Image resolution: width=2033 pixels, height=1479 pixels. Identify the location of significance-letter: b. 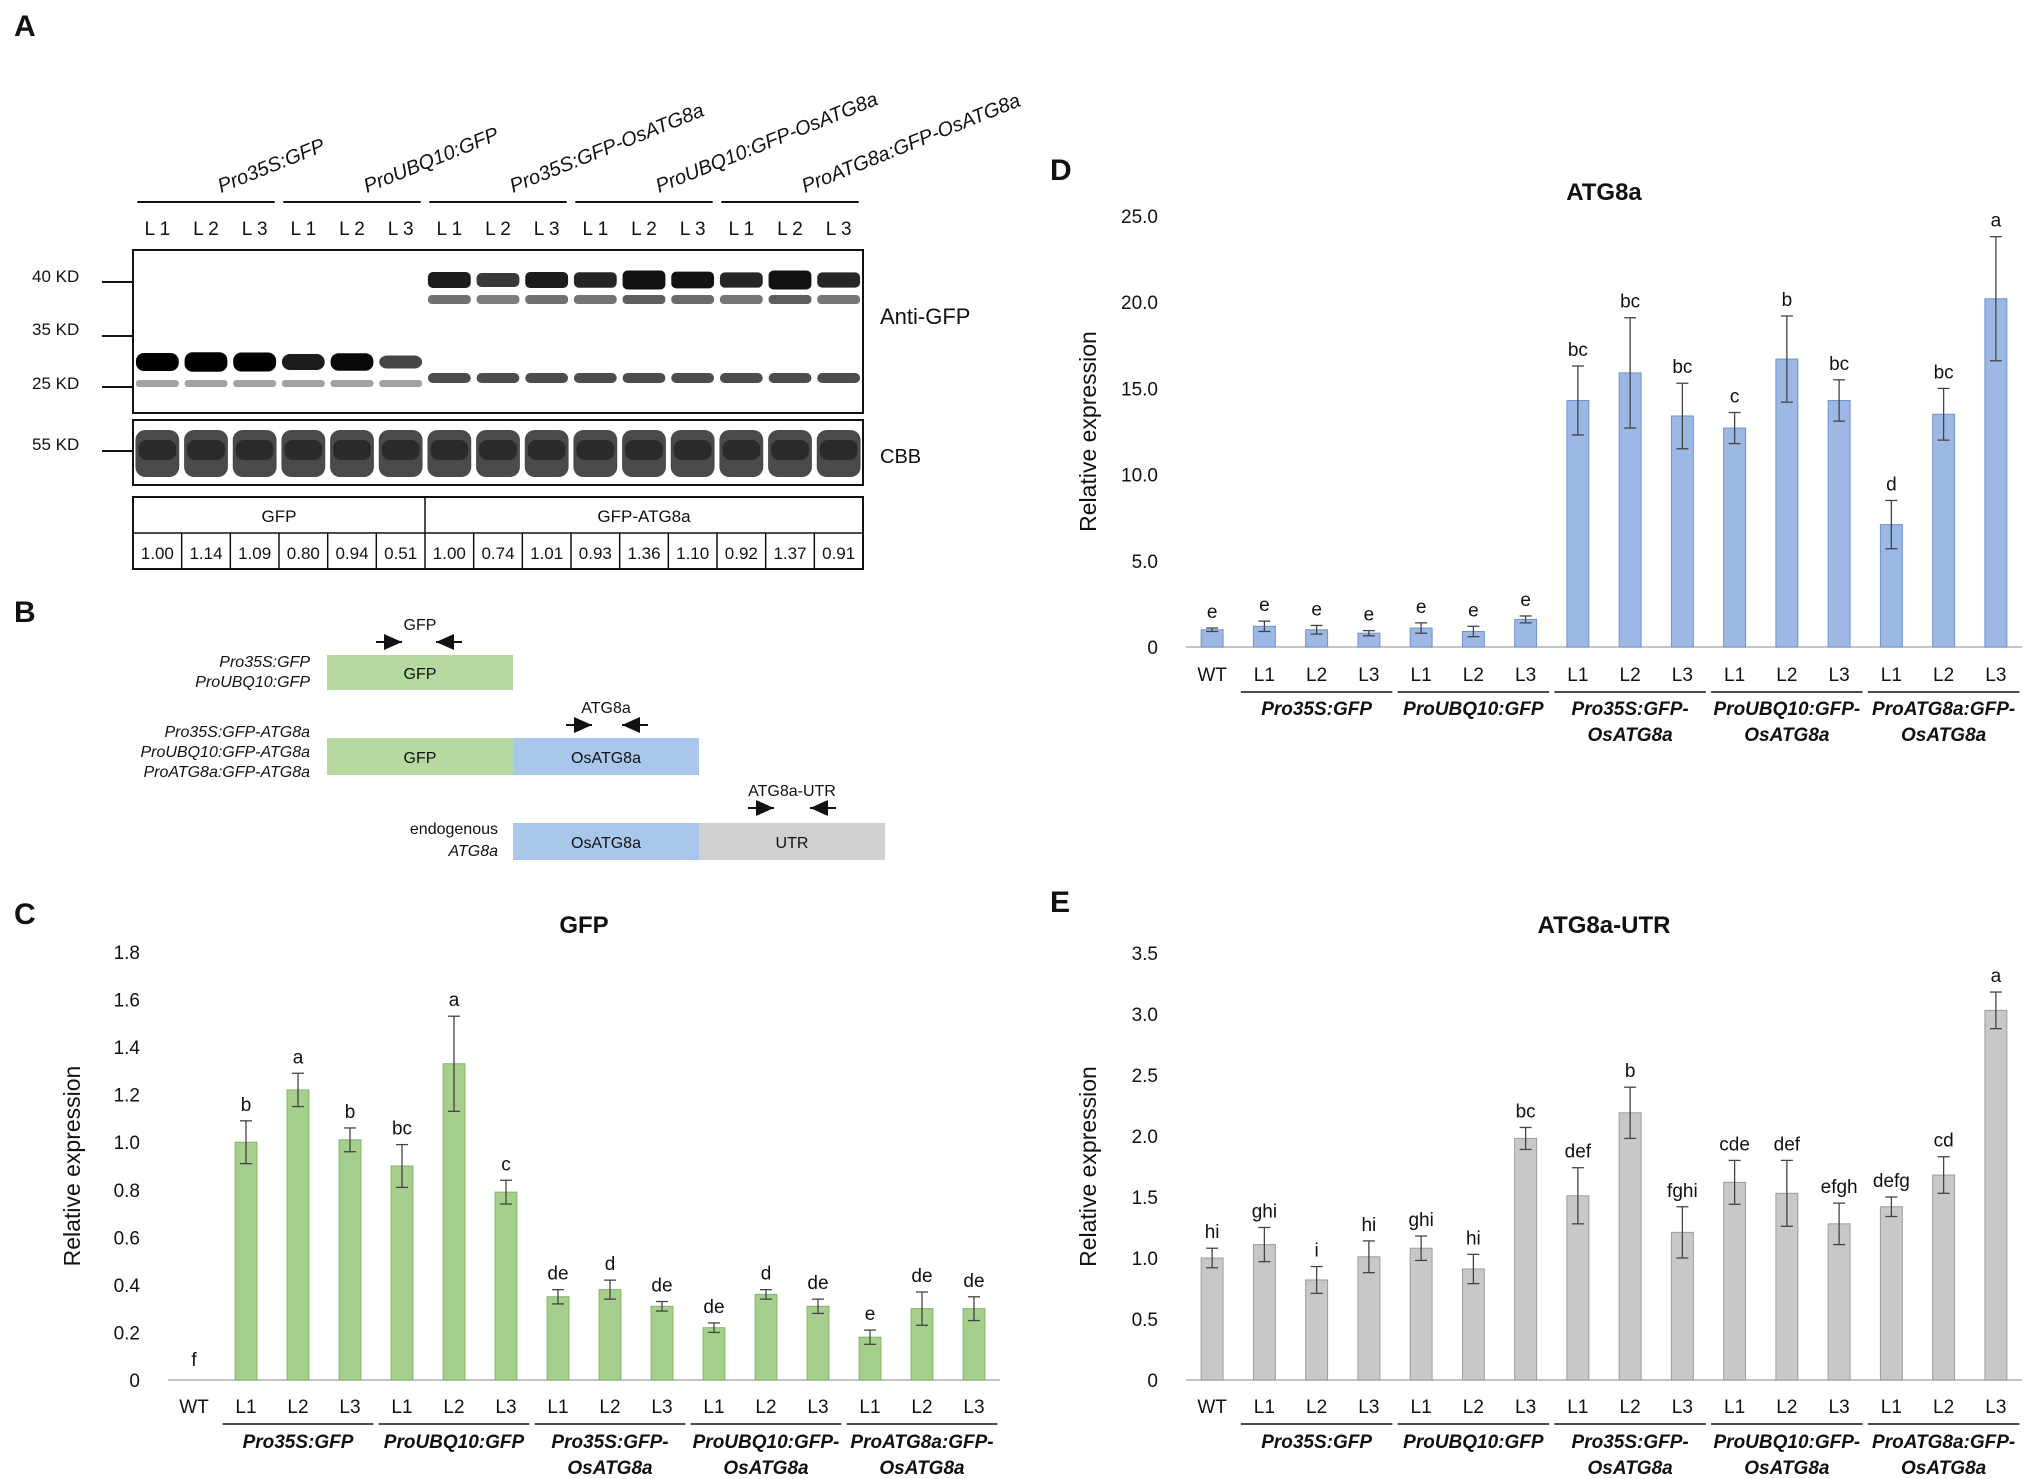
(246, 1105).